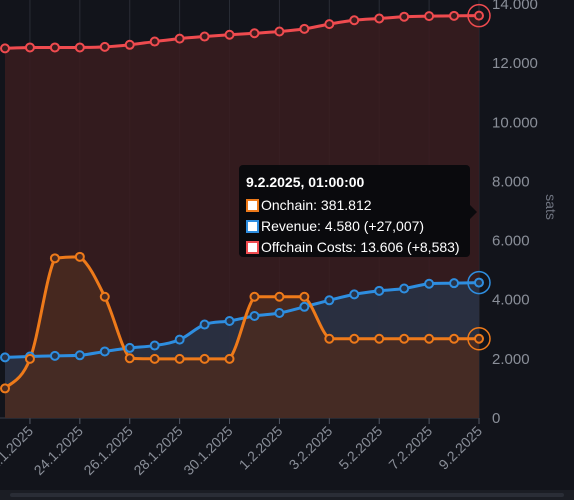  I want to click on x-tick-label: 7.2.2025, so click(410, 448).